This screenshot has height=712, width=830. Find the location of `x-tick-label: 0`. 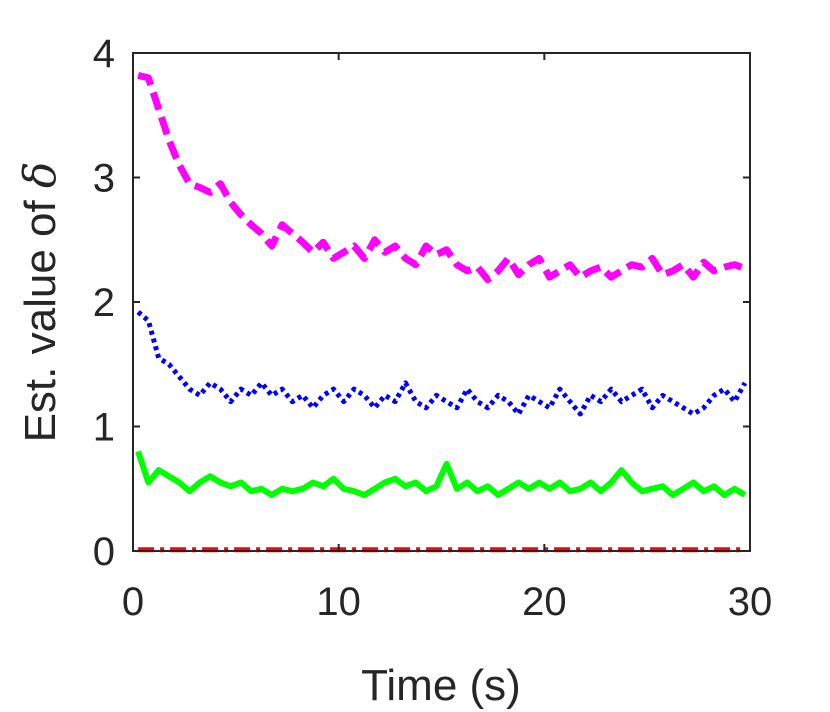

x-tick-label: 0 is located at coordinates (133, 602).